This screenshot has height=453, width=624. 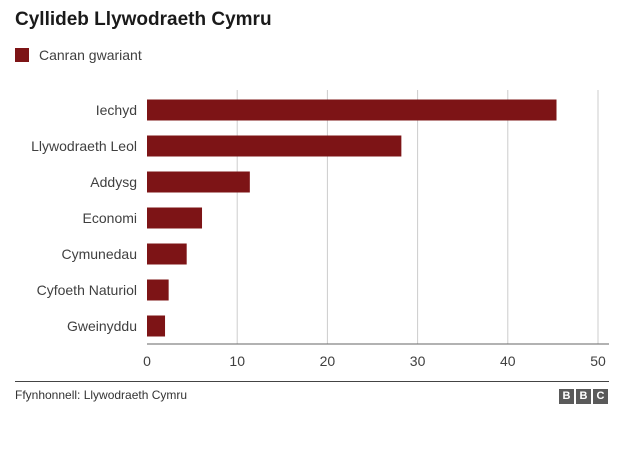 What do you see at coordinates (508, 361) in the screenshot?
I see `x-tick-label: 40` at bounding box center [508, 361].